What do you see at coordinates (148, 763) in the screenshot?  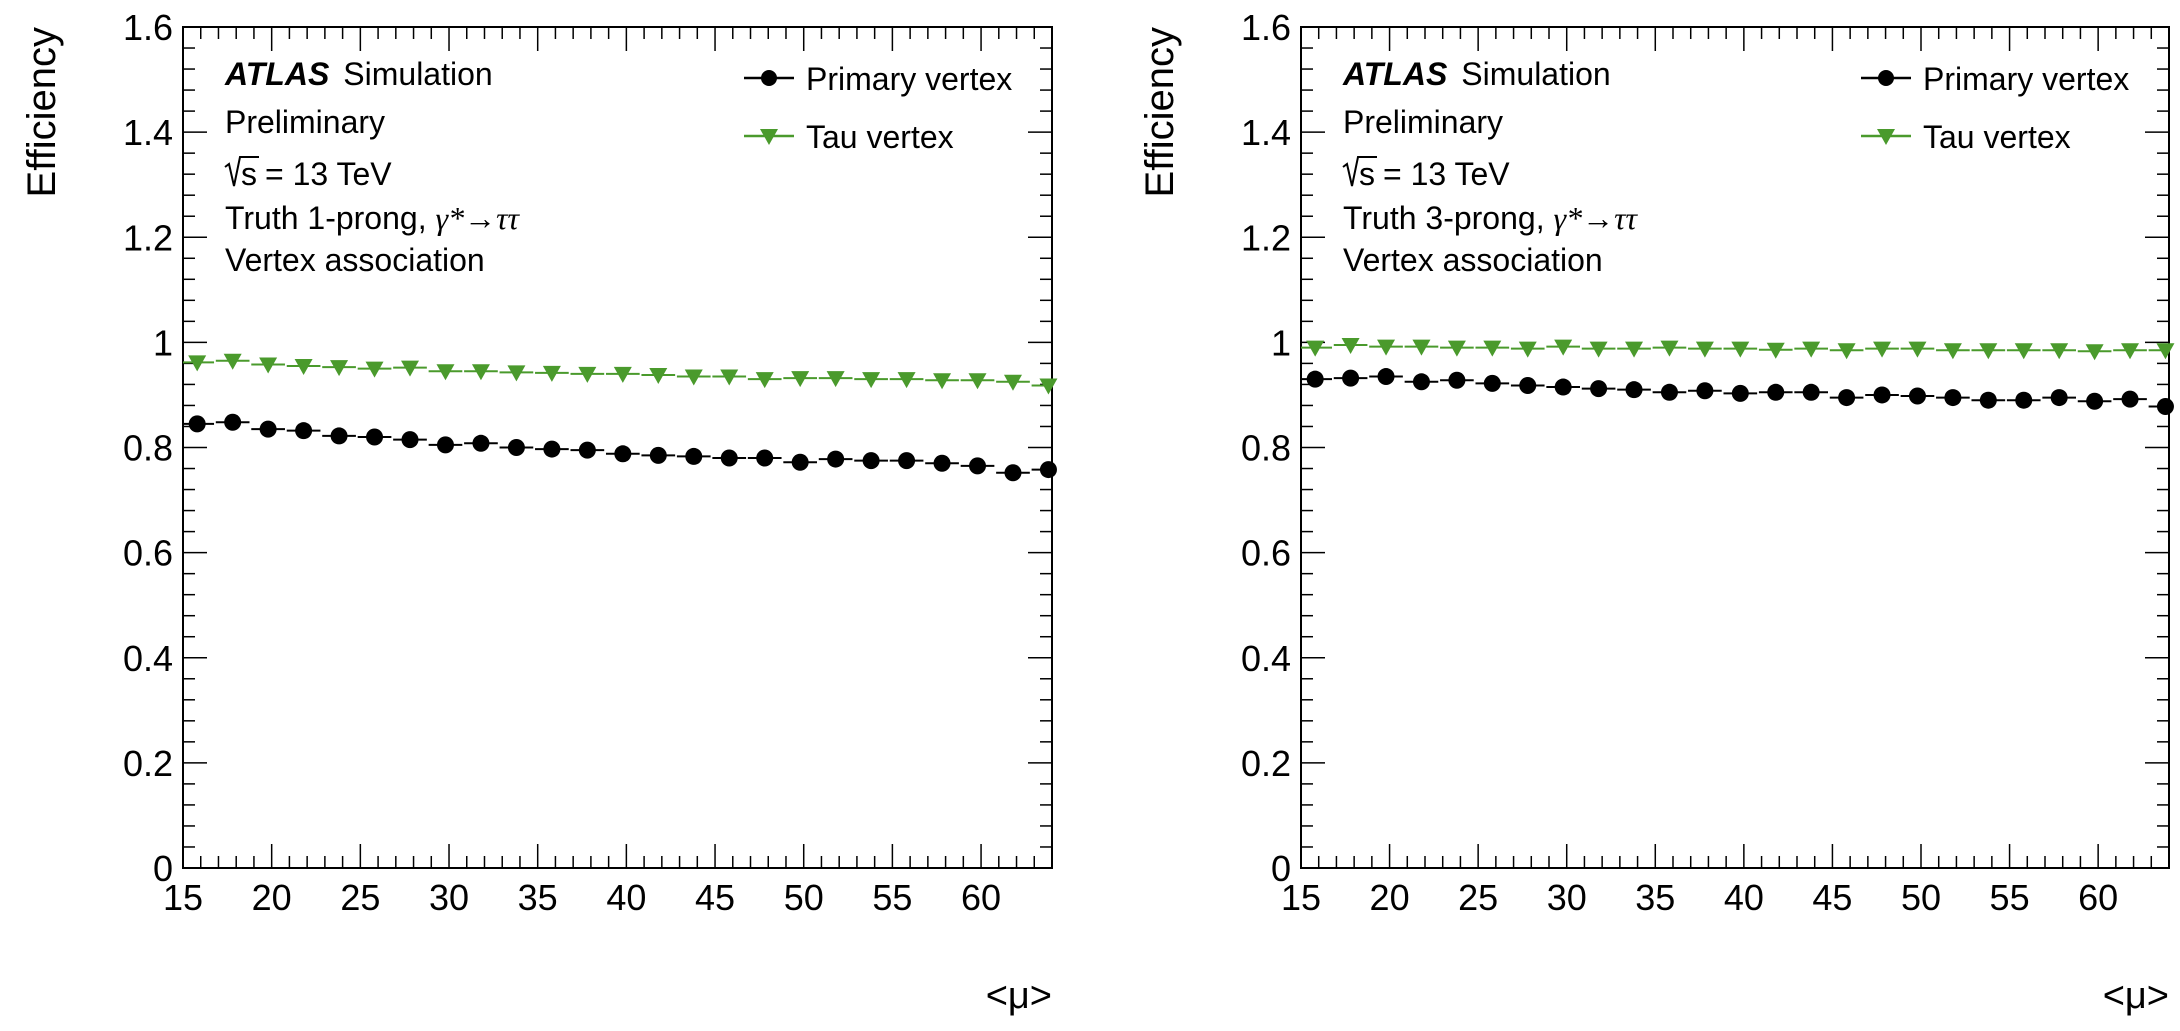 I see `y-tick-label: 0.2` at bounding box center [148, 763].